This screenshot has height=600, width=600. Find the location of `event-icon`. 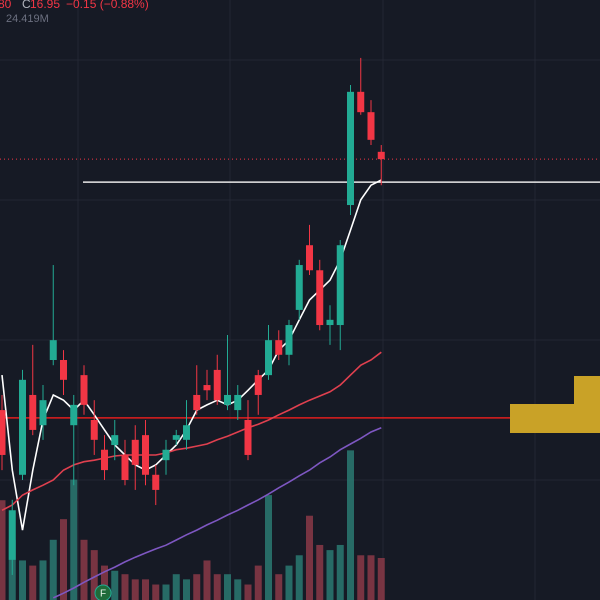

event-icon is located at coordinates (103, 592).